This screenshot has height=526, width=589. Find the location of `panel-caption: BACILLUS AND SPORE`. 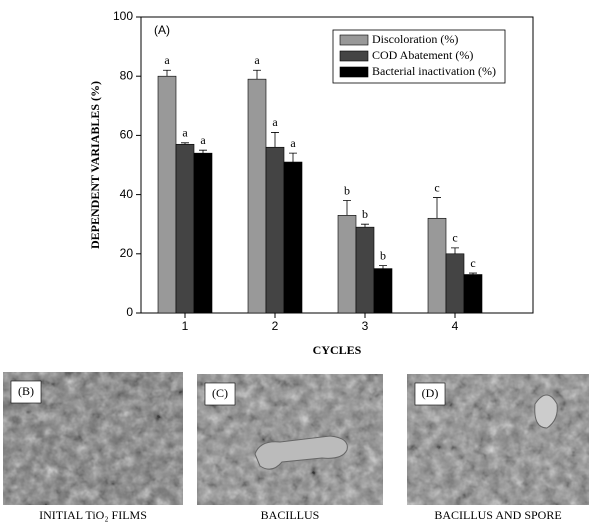

panel-caption: BACILLUS AND SPORE is located at coordinates (497, 515).